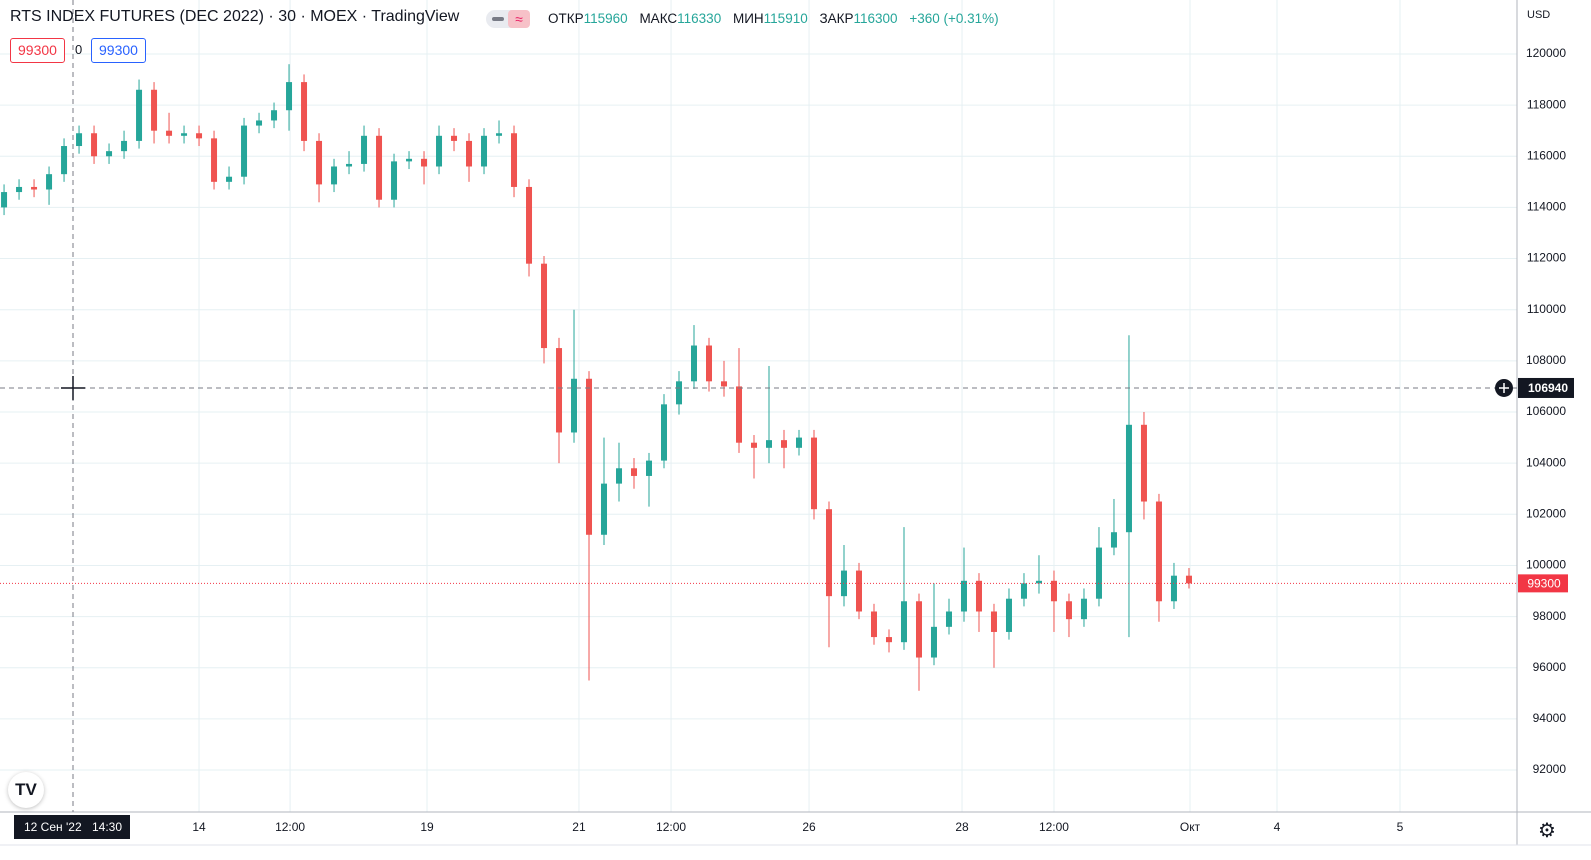 The width and height of the screenshot is (1591, 860). I want to click on crosshair-price-label: 106940, so click(1548, 388).